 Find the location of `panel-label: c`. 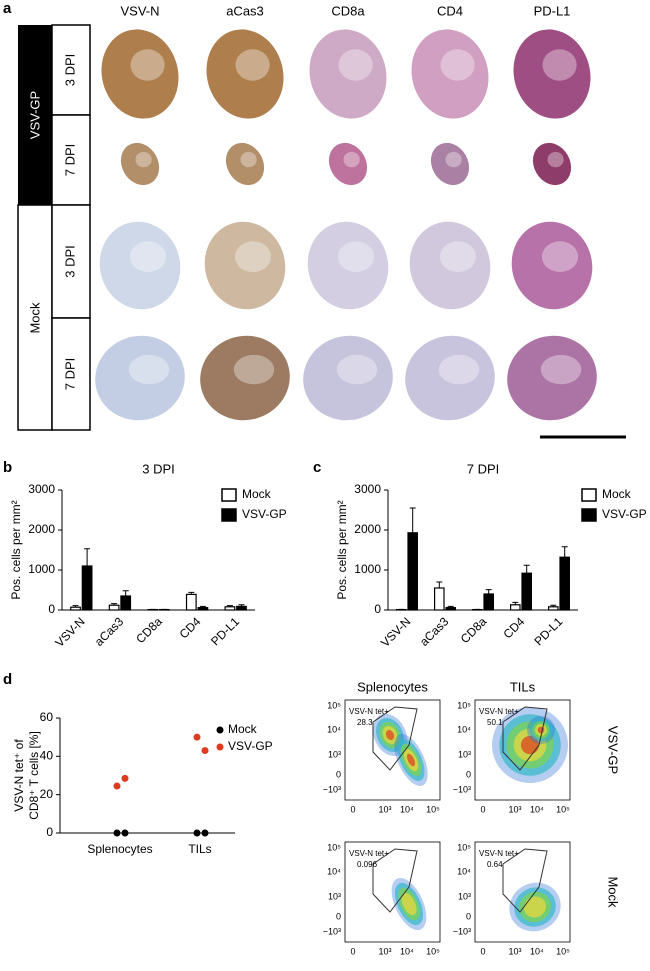

panel-label: c is located at coordinates (317, 467).